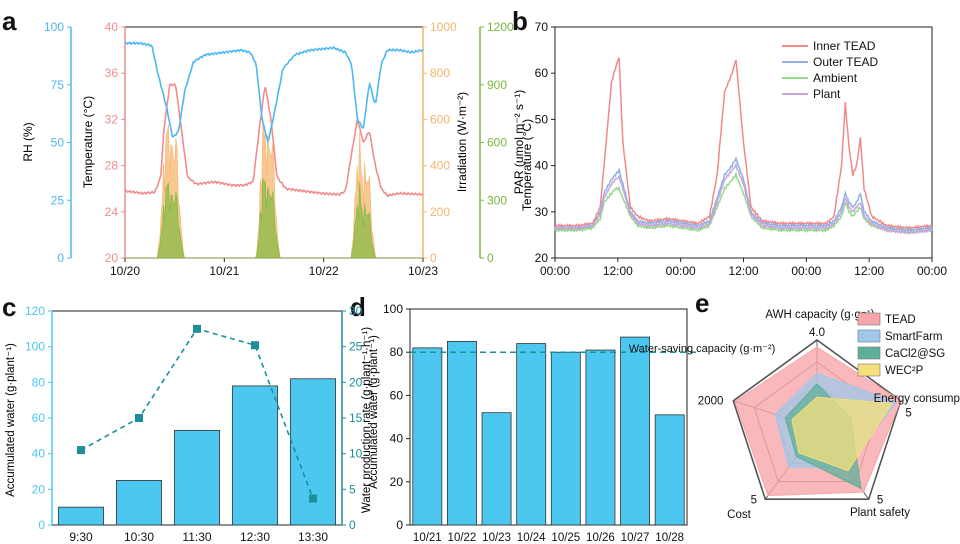 The width and height of the screenshot is (960, 544). I want to click on panel-a-x-tick-label: 10/22, so click(324, 271).